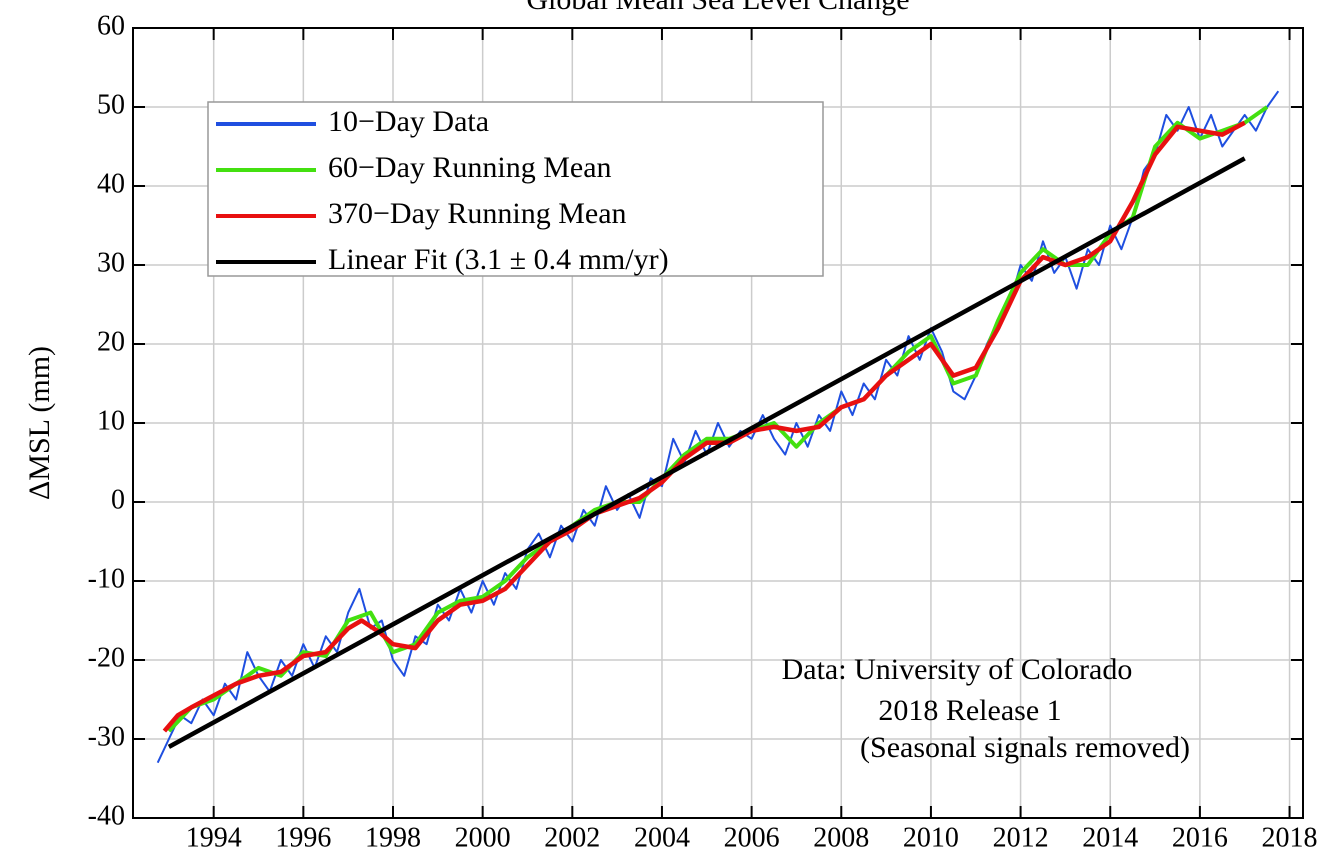 The width and height of the screenshot is (1326, 859). What do you see at coordinates (111, 104) in the screenshot?
I see `y-tick-label: 50` at bounding box center [111, 104].